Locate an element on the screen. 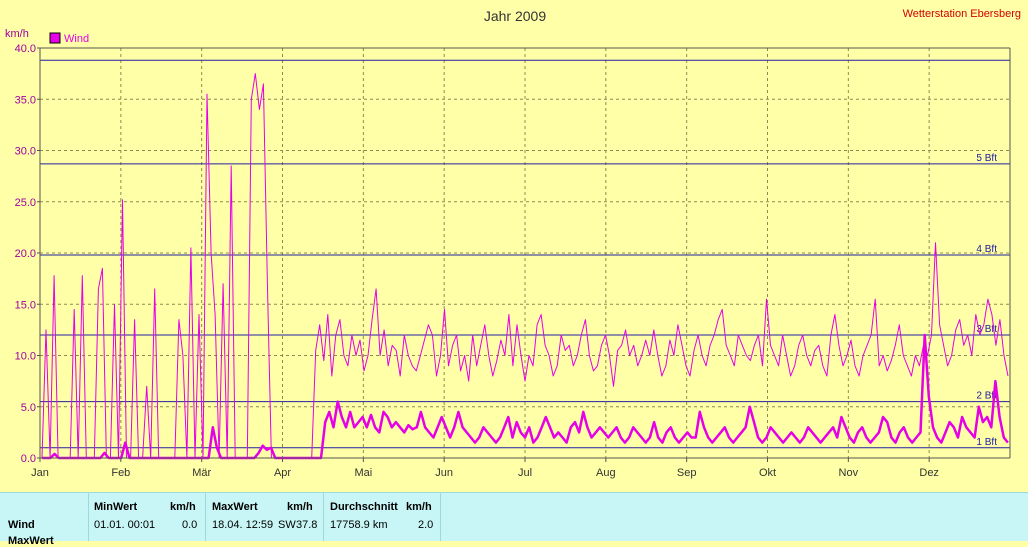 The height and width of the screenshot is (547, 1028). legend-swatch is located at coordinates (55, 38).